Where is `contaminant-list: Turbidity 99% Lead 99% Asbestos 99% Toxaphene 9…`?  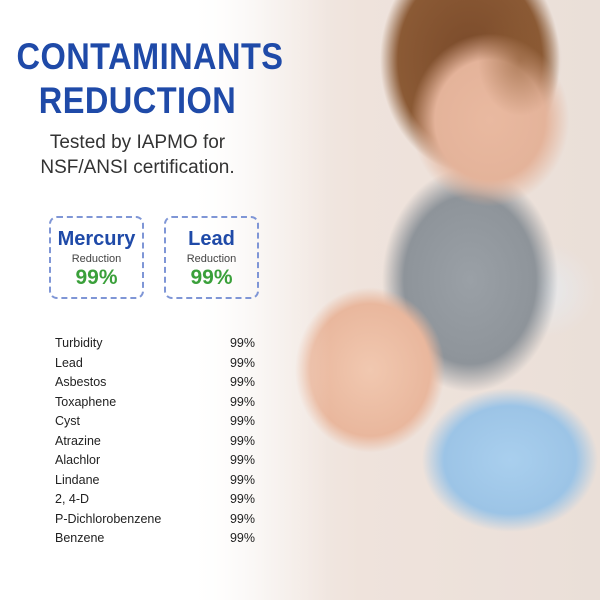
contaminant-list: Turbidity 99% Lead 99% Asbestos 99% Toxaphene 9… is located at coordinates (155, 441).